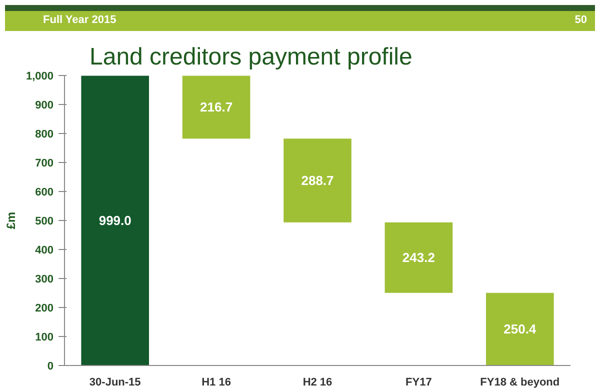 The image size is (606, 391). Describe the element at coordinates (44, 164) in the screenshot. I see `y-tick-label: 700` at that location.